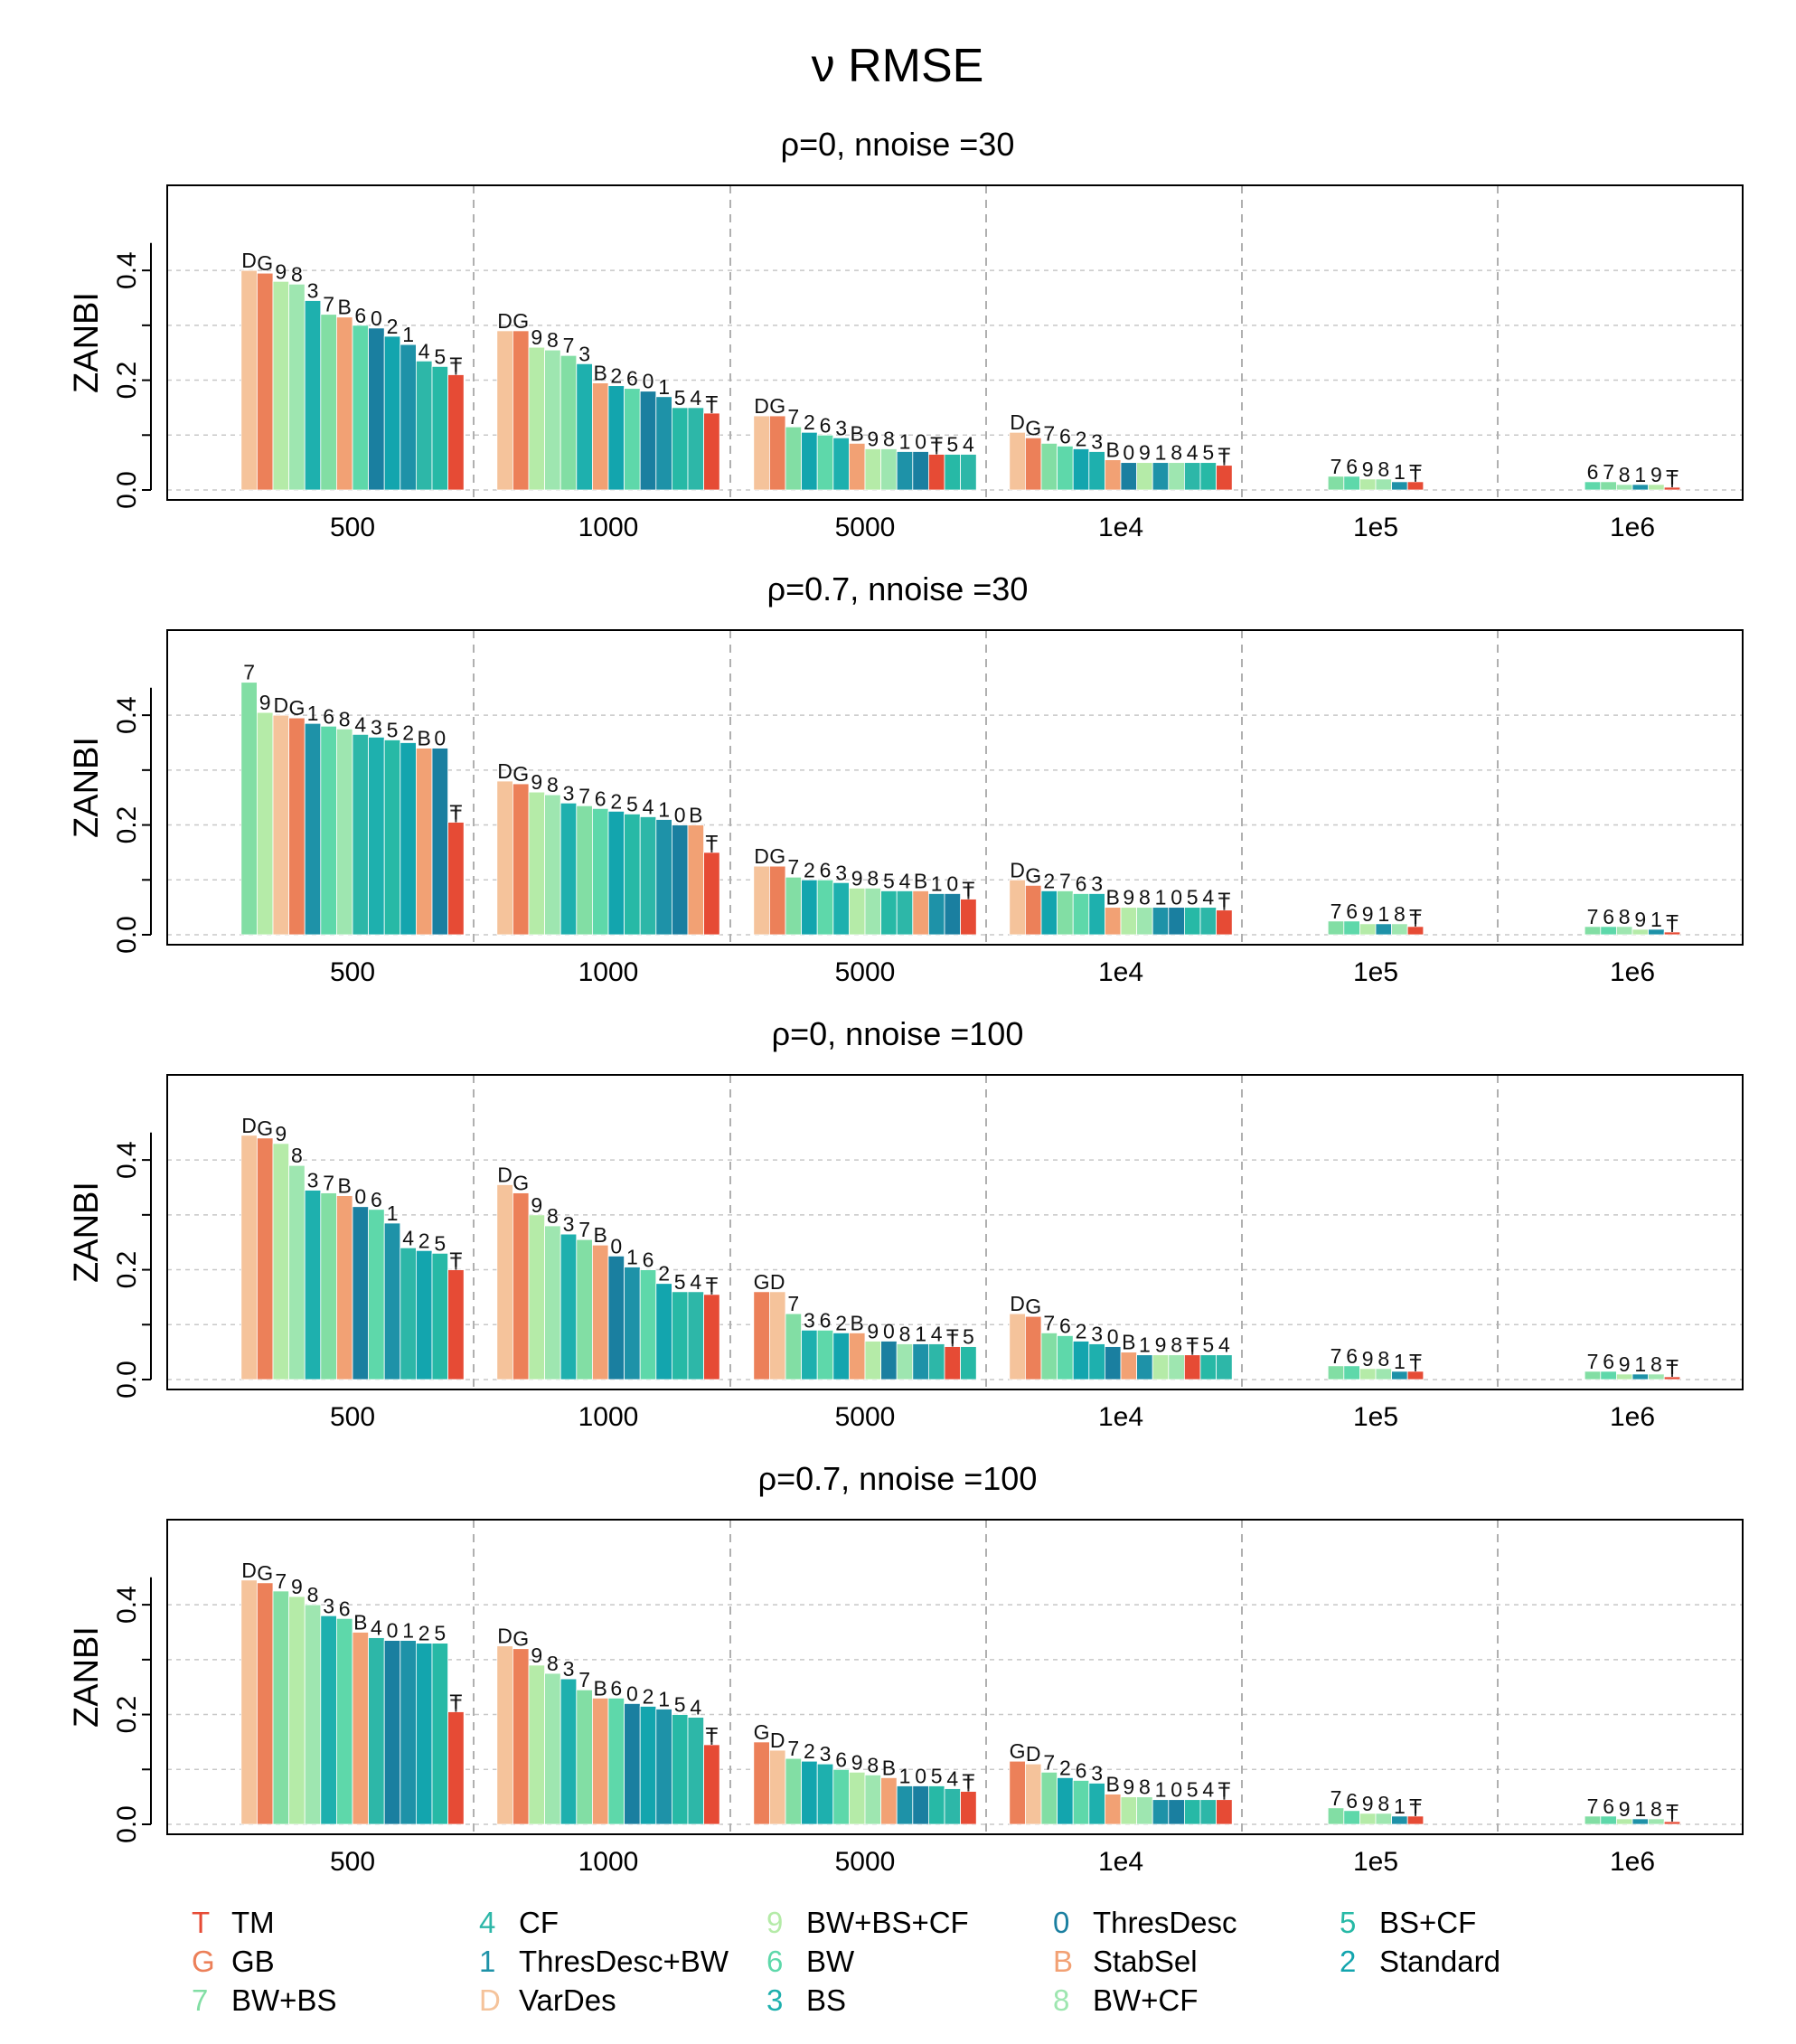  I want to click on bar-label: G, so click(1033, 1307).